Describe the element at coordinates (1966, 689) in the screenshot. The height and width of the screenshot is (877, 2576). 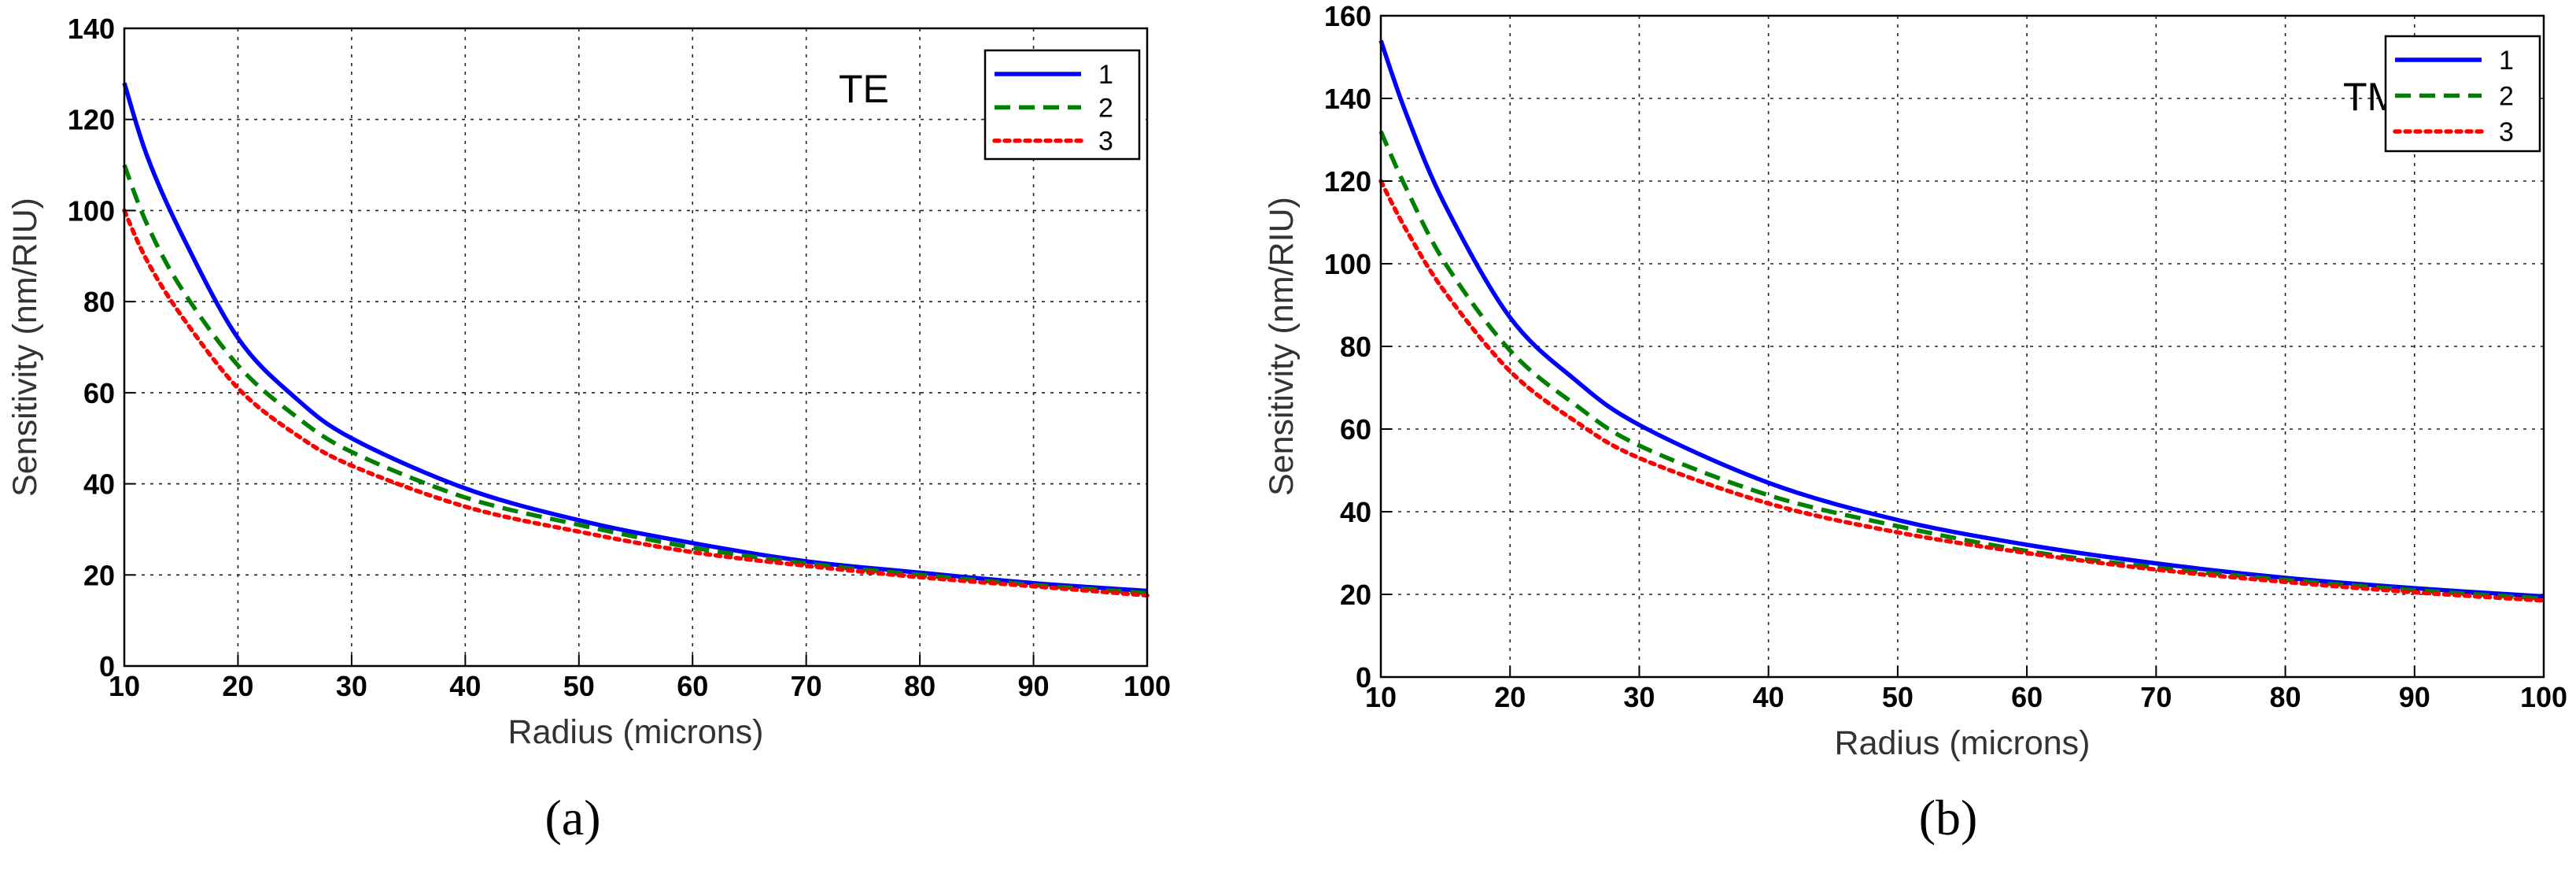
I see `x-tick-labels-b: 10 20 30 40 50 60 70 80 90 100` at that location.